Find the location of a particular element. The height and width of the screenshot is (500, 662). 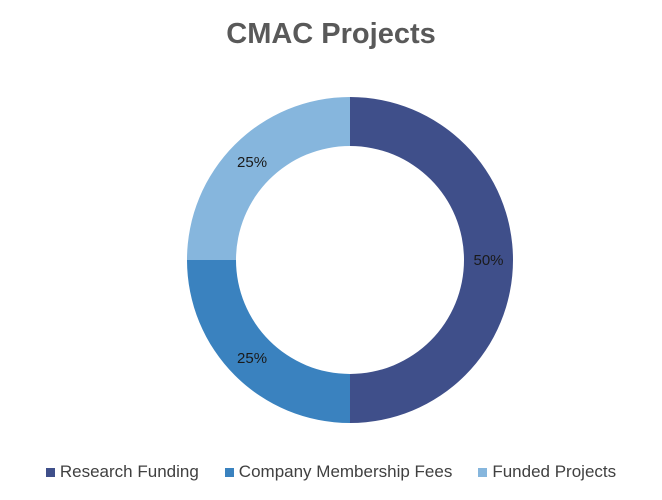

legend-label: Company Membership Fees is located at coordinates (345, 471).